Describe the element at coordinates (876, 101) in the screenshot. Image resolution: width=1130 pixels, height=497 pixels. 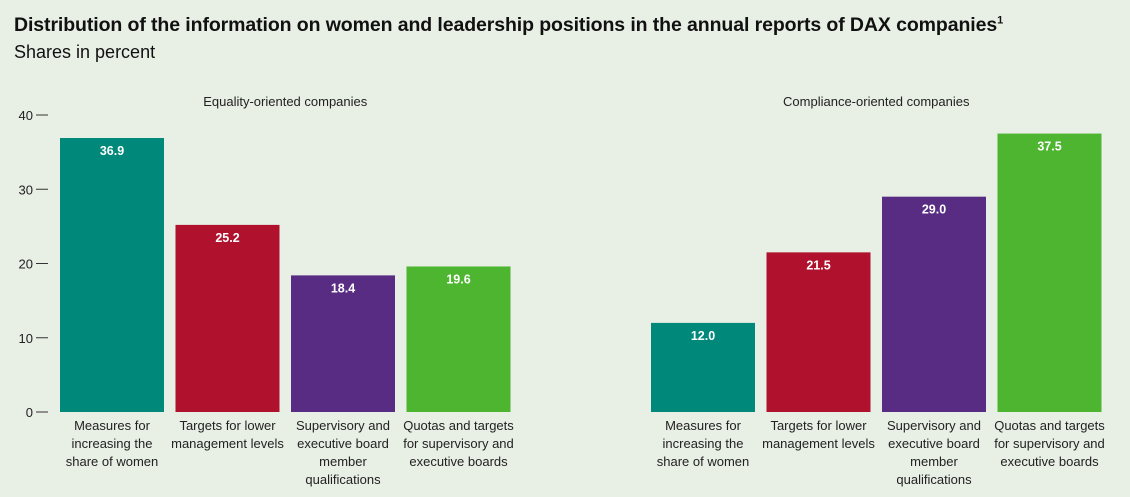
I see `panel-title: Compliance-oriented companies` at that location.